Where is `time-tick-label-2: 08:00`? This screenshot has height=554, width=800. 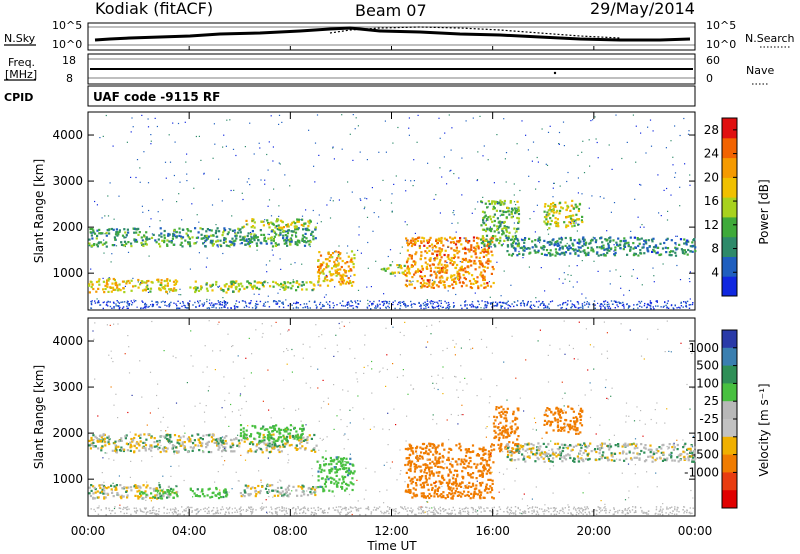
time-tick-label-2: 08:00 is located at coordinates (290, 531).